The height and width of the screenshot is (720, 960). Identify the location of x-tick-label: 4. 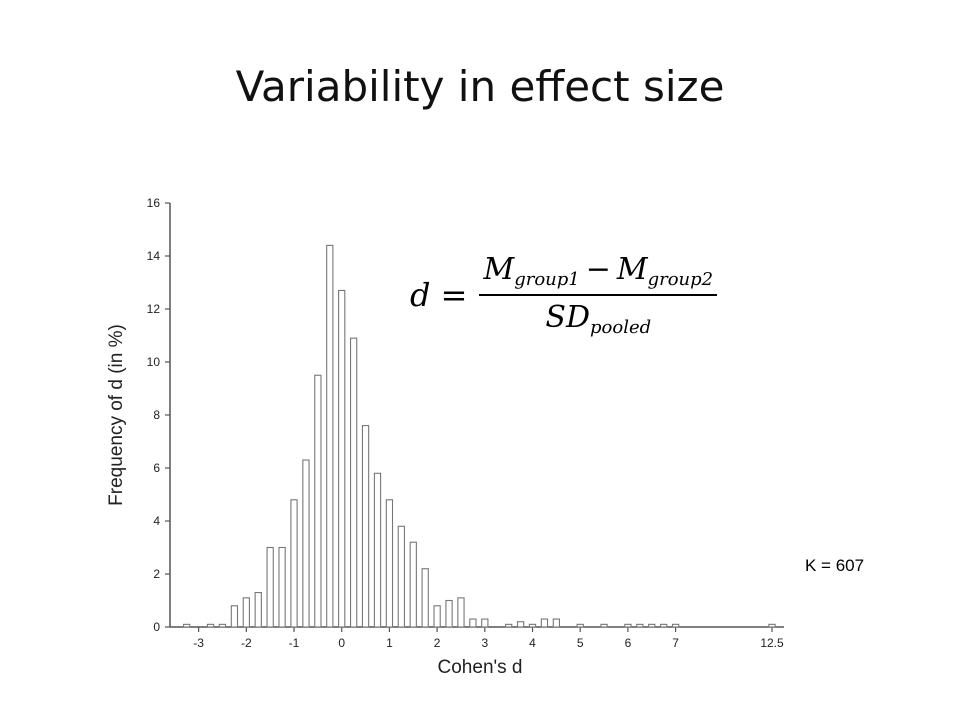
(532, 643).